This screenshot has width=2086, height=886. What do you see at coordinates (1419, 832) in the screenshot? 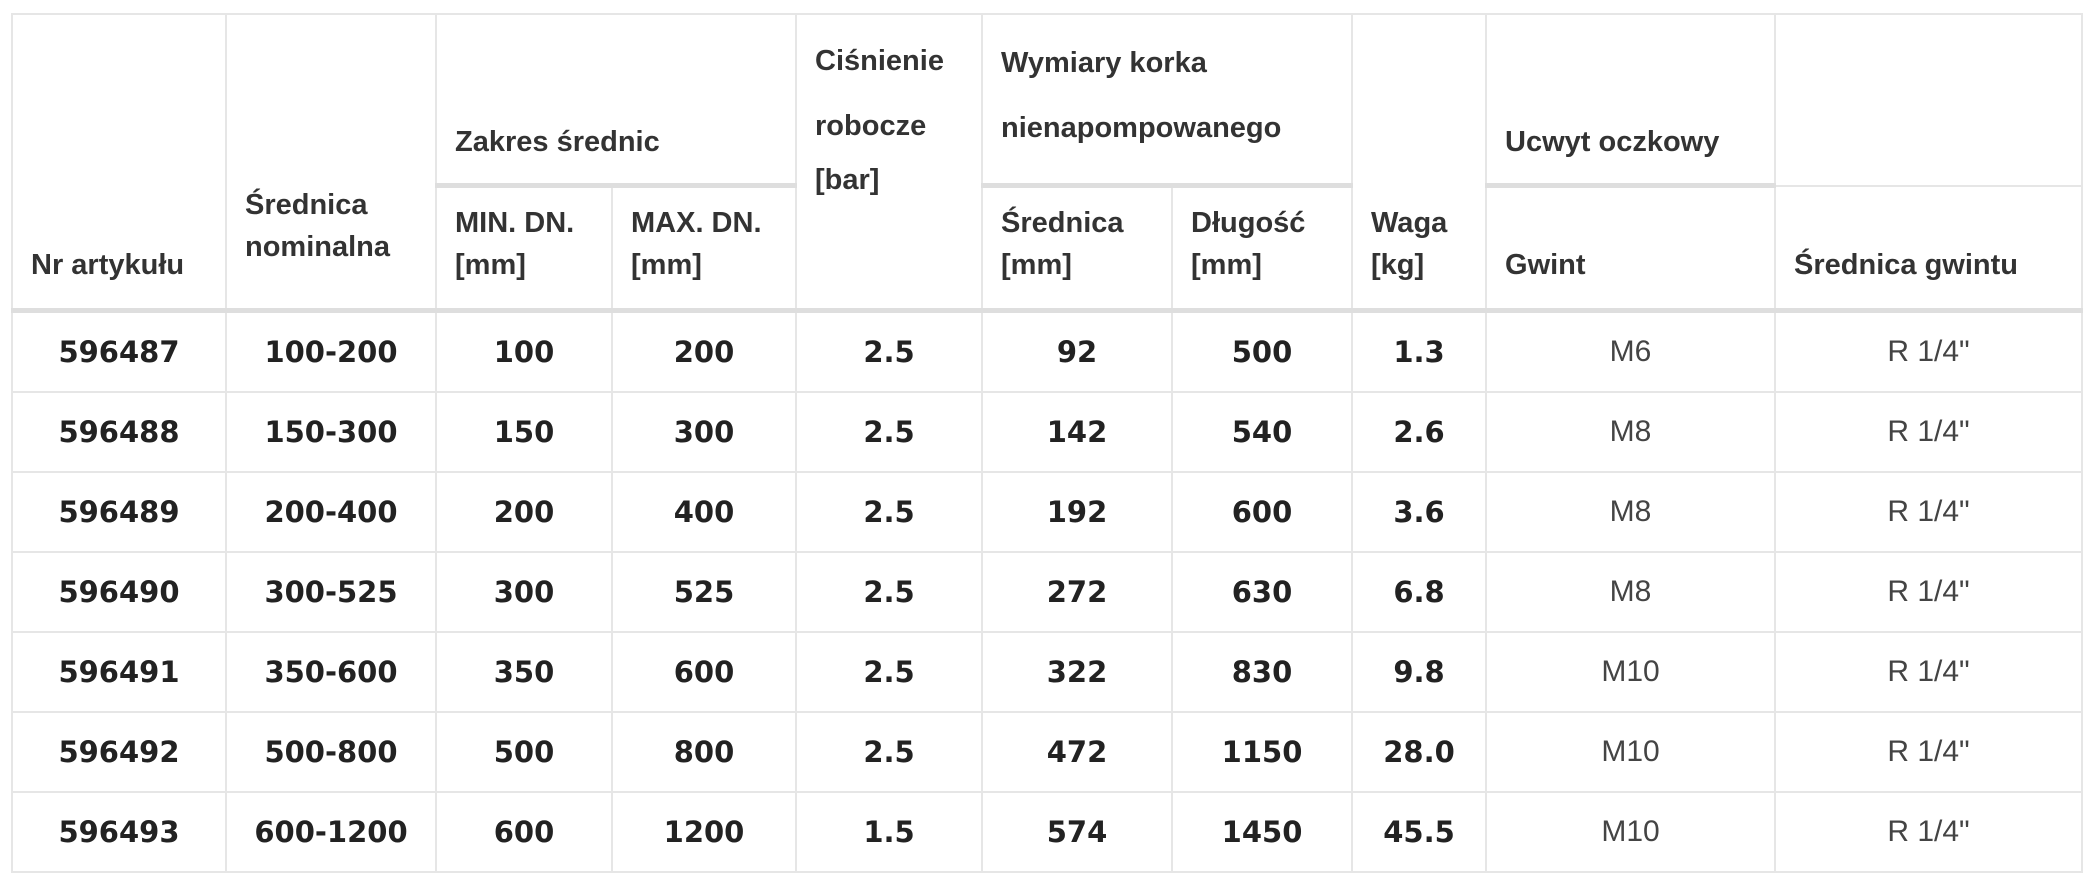
I see `cell-weight: 45.5` at bounding box center [1419, 832].